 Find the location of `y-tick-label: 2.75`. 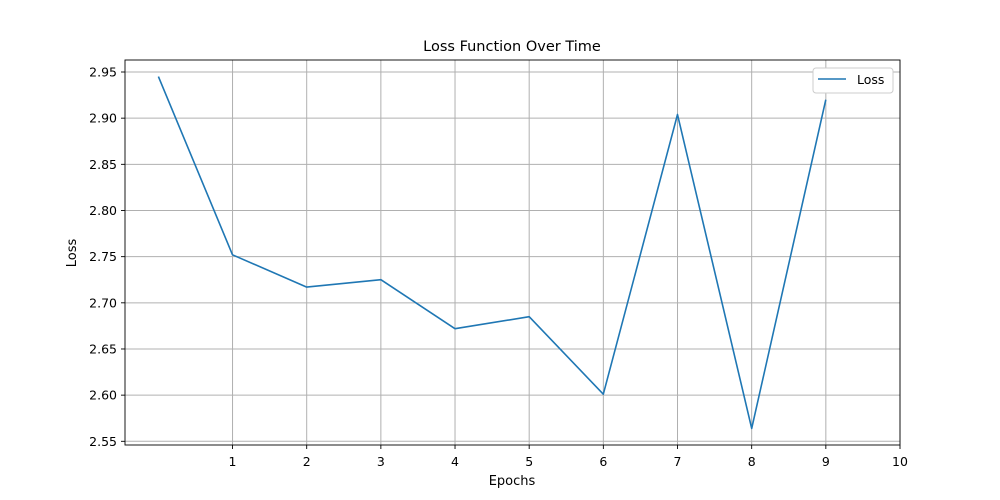

y-tick-label: 2.75 is located at coordinates (103, 256).